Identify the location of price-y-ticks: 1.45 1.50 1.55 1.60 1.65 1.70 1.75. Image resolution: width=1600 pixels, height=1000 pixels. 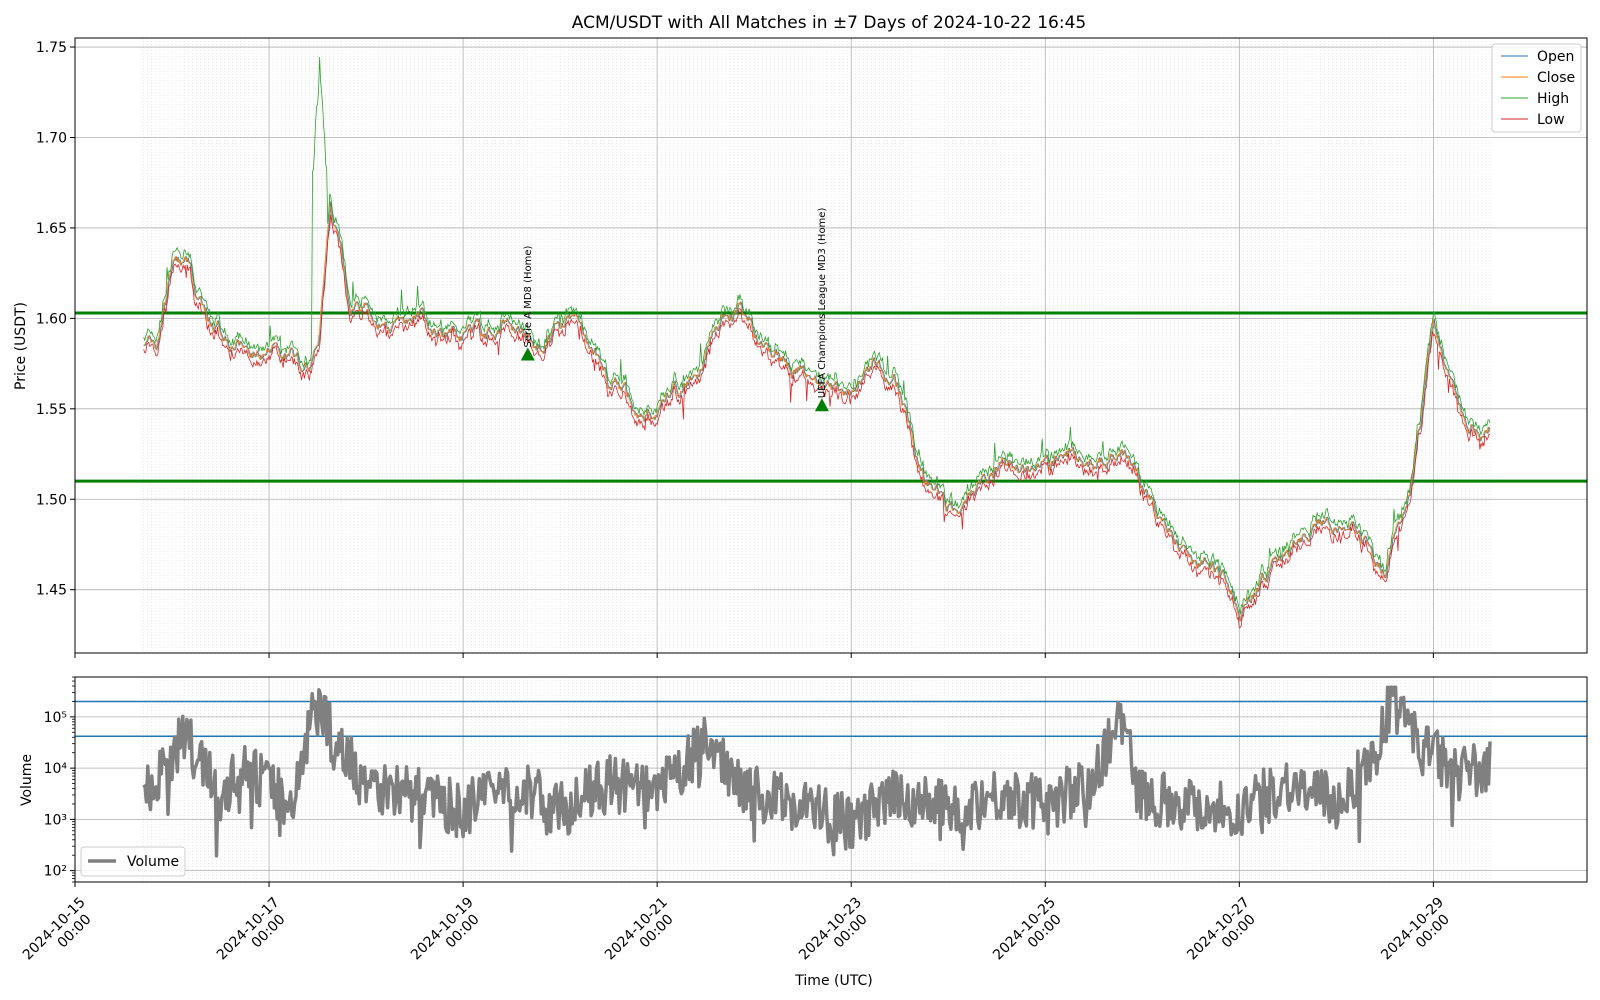
(55, 319).